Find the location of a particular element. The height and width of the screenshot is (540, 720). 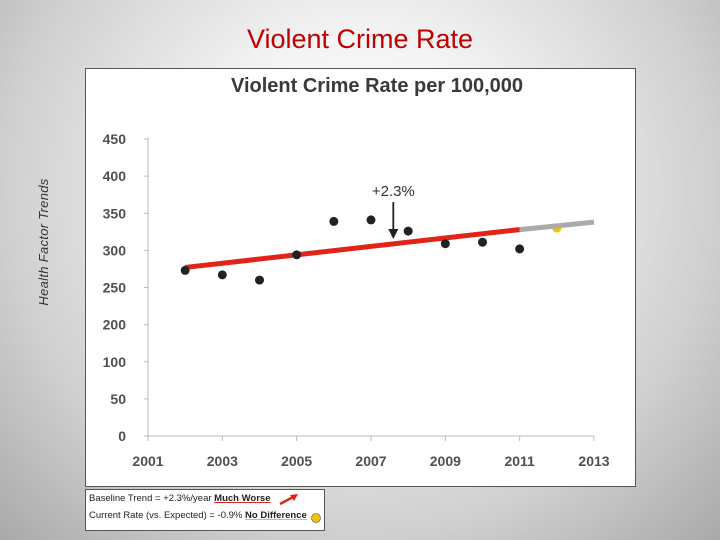

y-tick-label: 200 is located at coordinates (115, 325).